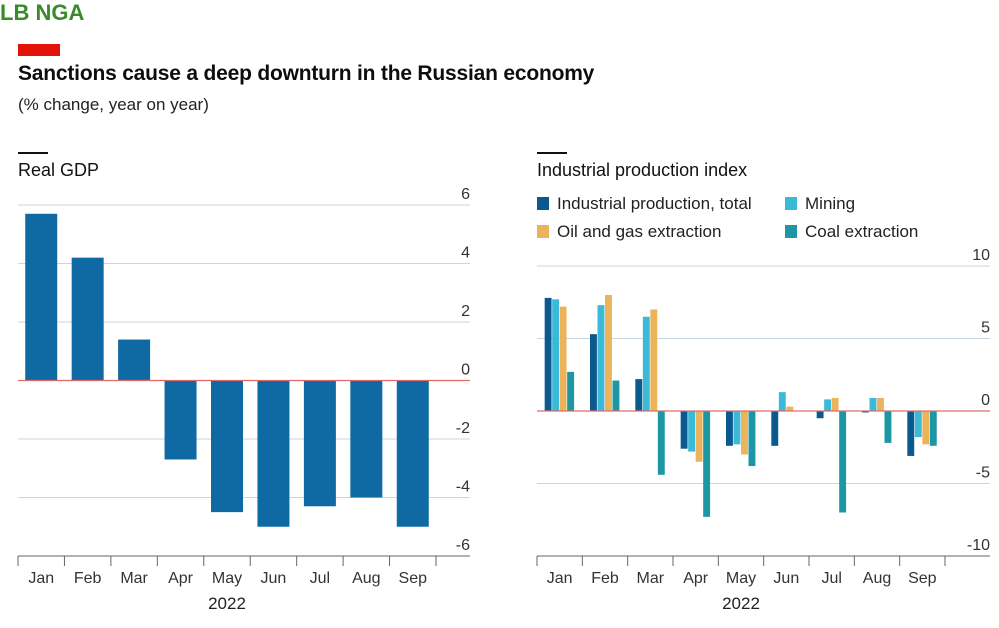  What do you see at coordinates (830, 203) in the screenshot?
I see `legend-label-mining: Mining` at bounding box center [830, 203].